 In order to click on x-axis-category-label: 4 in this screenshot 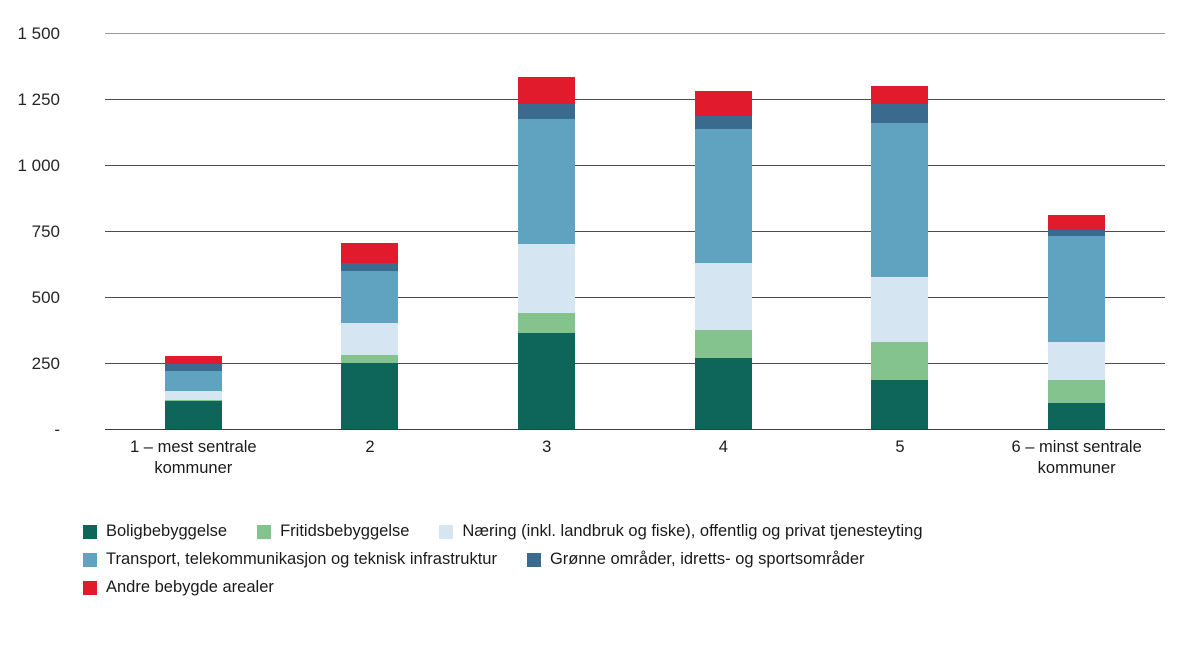, I will do `click(723, 447)`.